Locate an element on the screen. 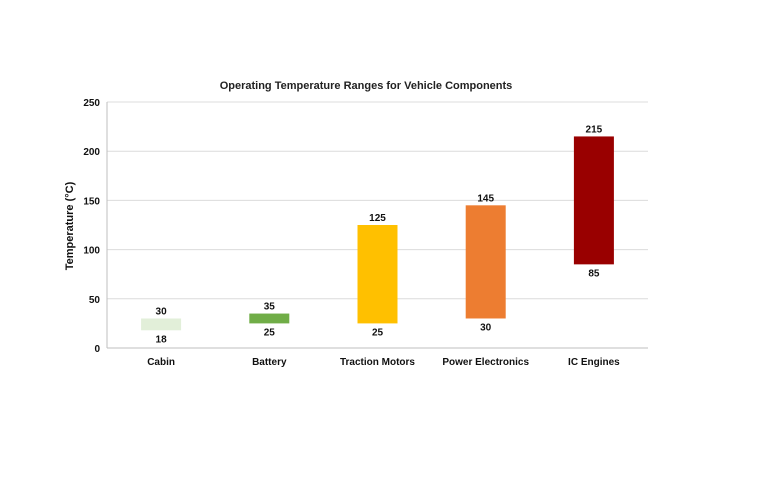  category-label: Power Electronics is located at coordinates (485, 362).